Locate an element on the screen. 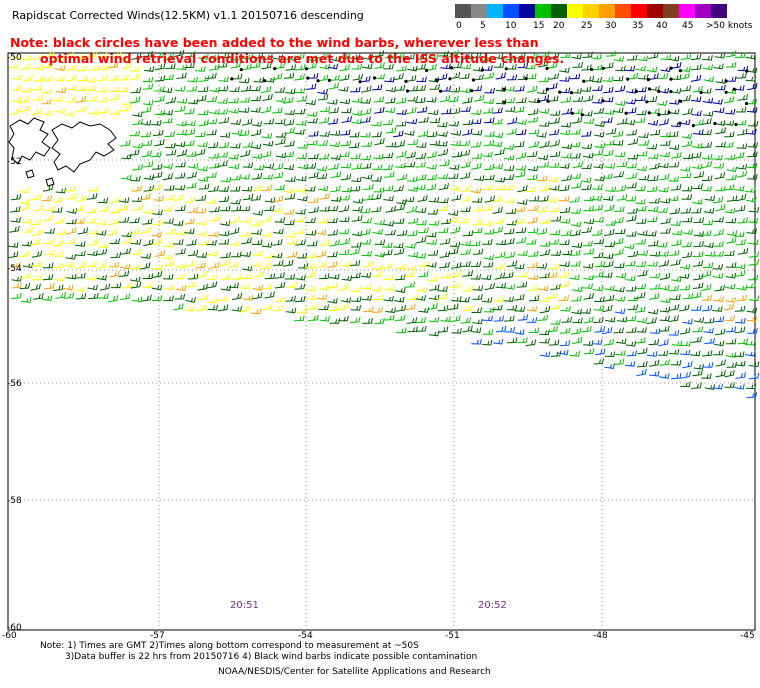 Image resolution: width=760 pixels, height=688 pixels. colorbar-swatch is located at coordinates (511, 11).